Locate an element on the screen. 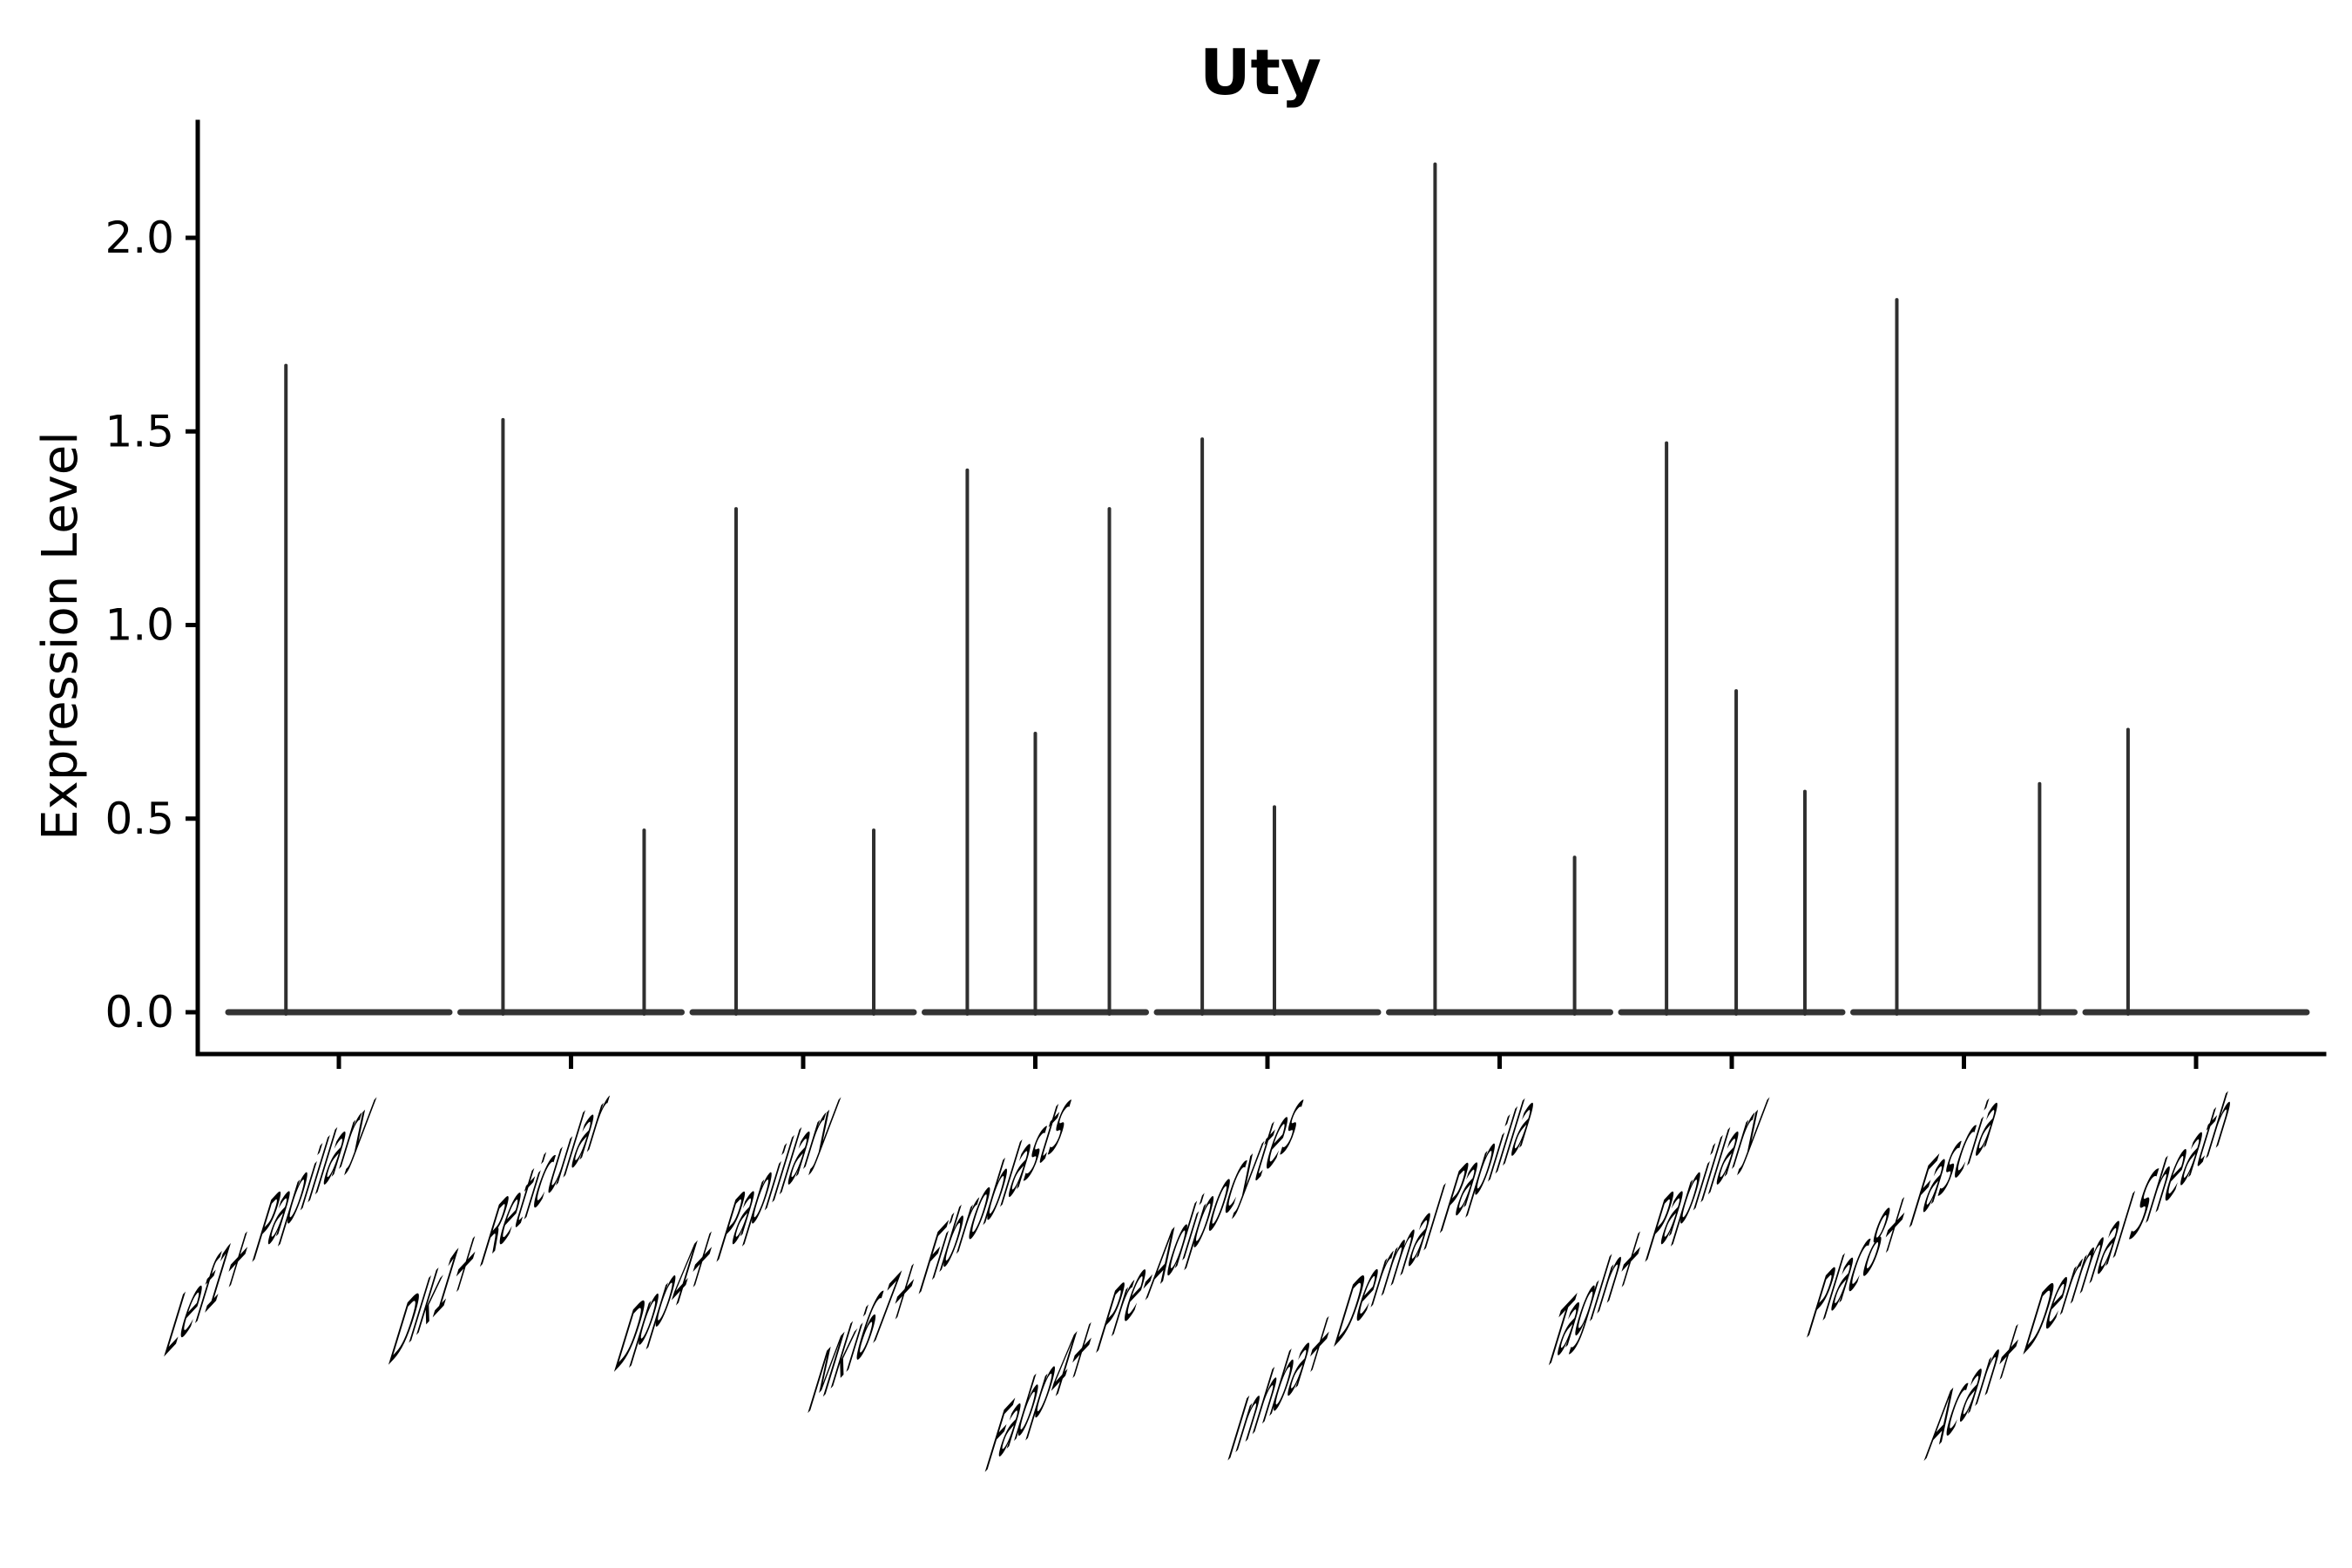  x-tick-label: Dlk1+ Reticular is located at coordinates (500, 1225).